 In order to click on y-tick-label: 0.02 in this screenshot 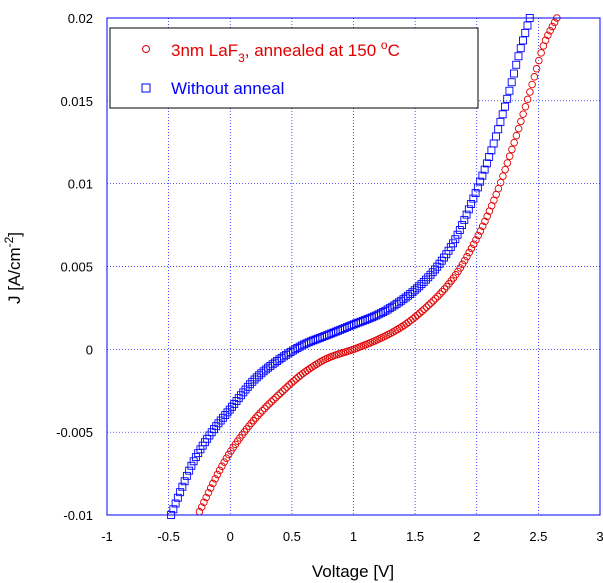, I will do `click(80, 18)`.